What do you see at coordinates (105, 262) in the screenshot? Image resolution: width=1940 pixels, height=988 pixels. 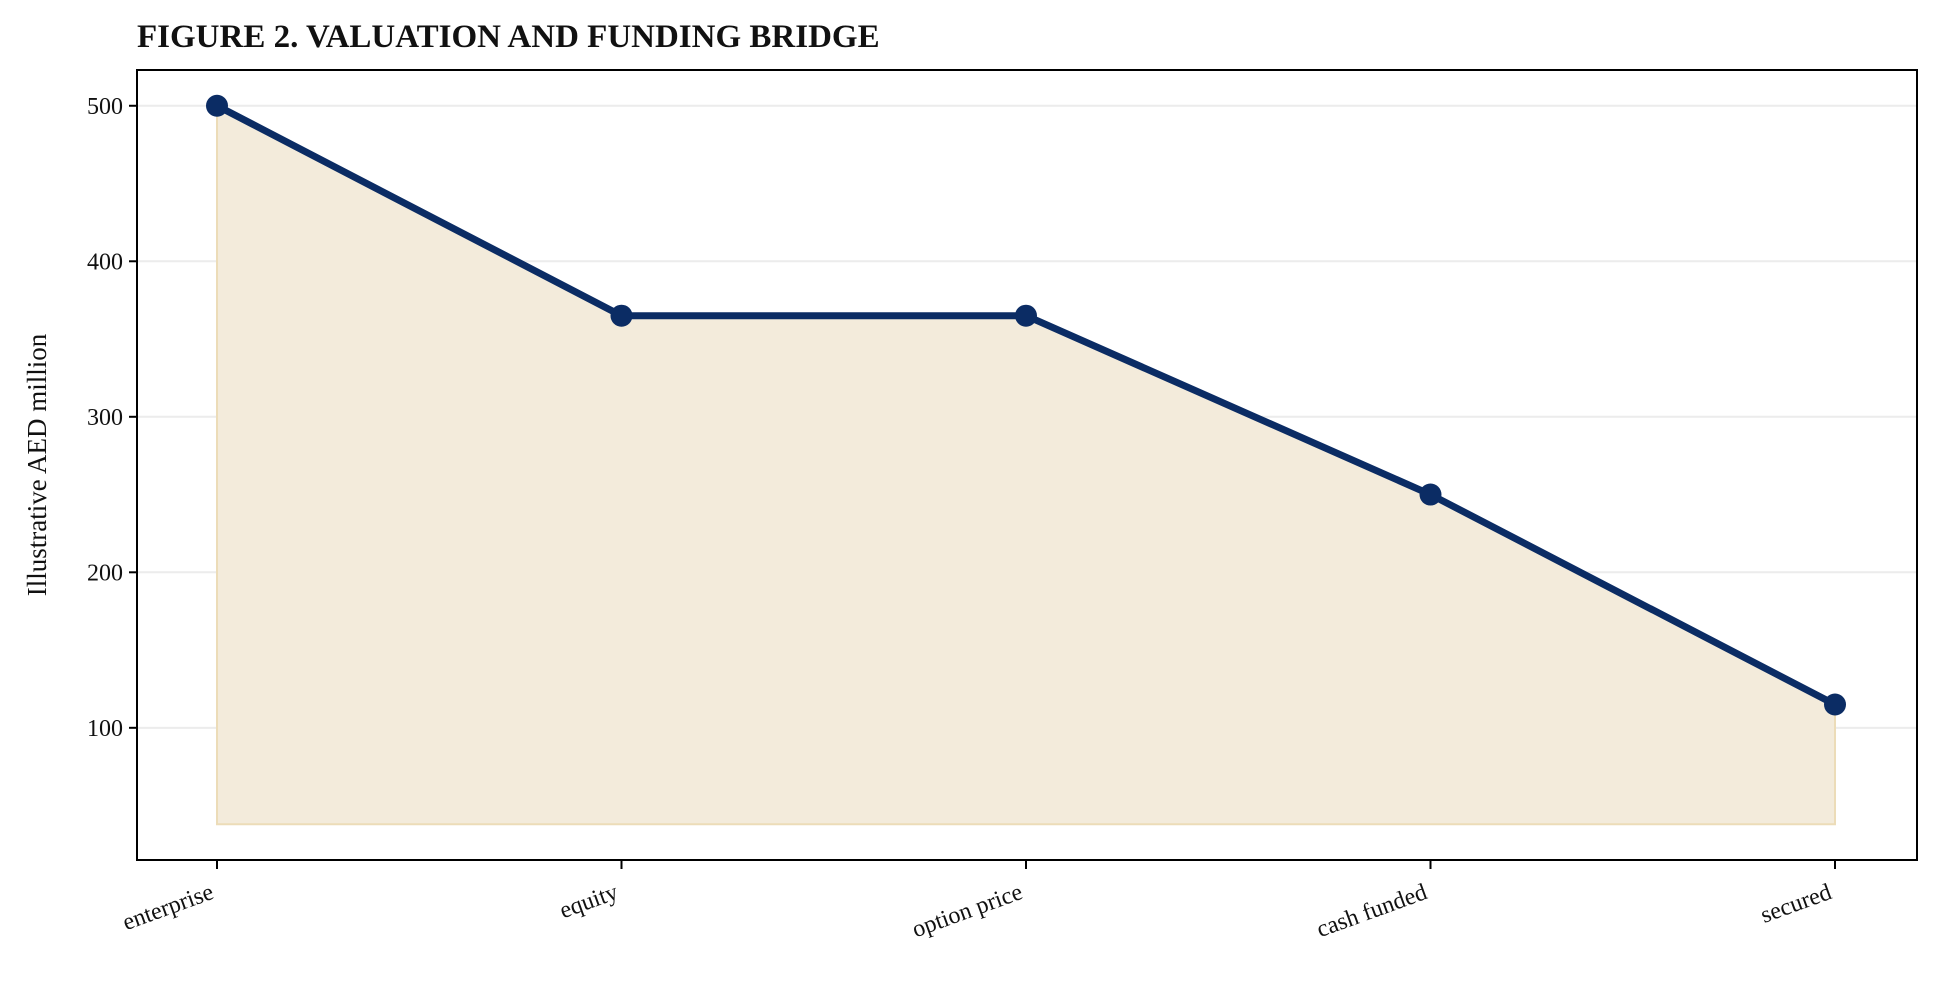 I see `y-tick-label-3: 400` at bounding box center [105, 262].